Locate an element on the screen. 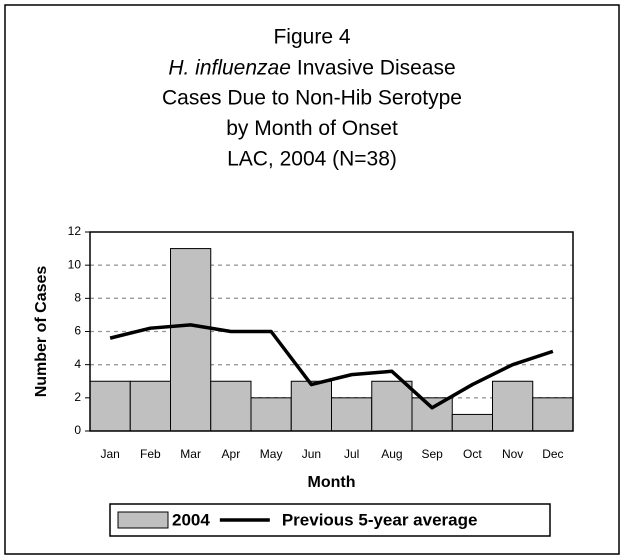 This screenshot has width=625, height=560. y-tick-label: 10 is located at coordinates (75, 264).